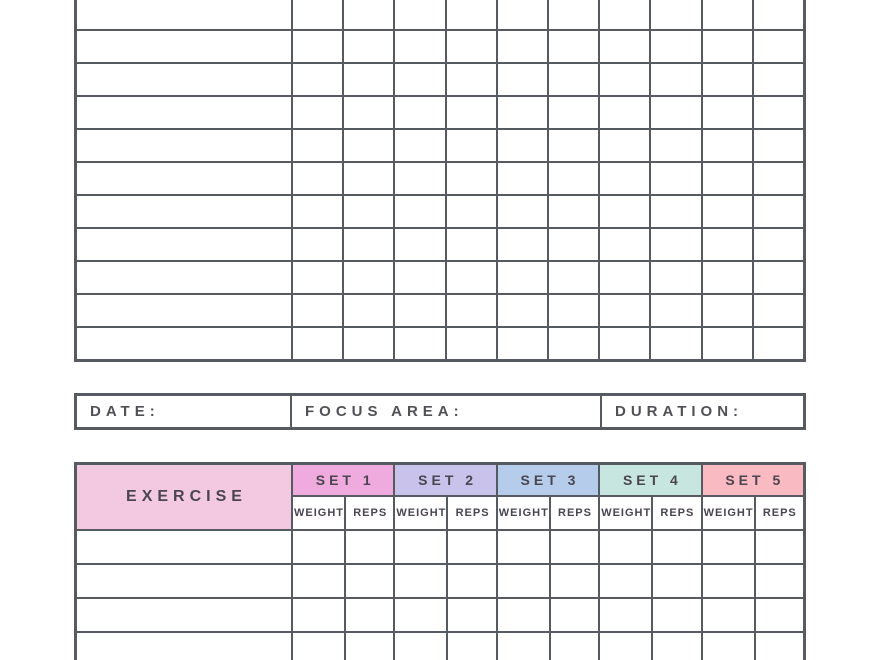 The width and height of the screenshot is (880, 660). Describe the element at coordinates (421, 513) in the screenshot. I see `set-2-weight-header: WEIGHT` at that location.